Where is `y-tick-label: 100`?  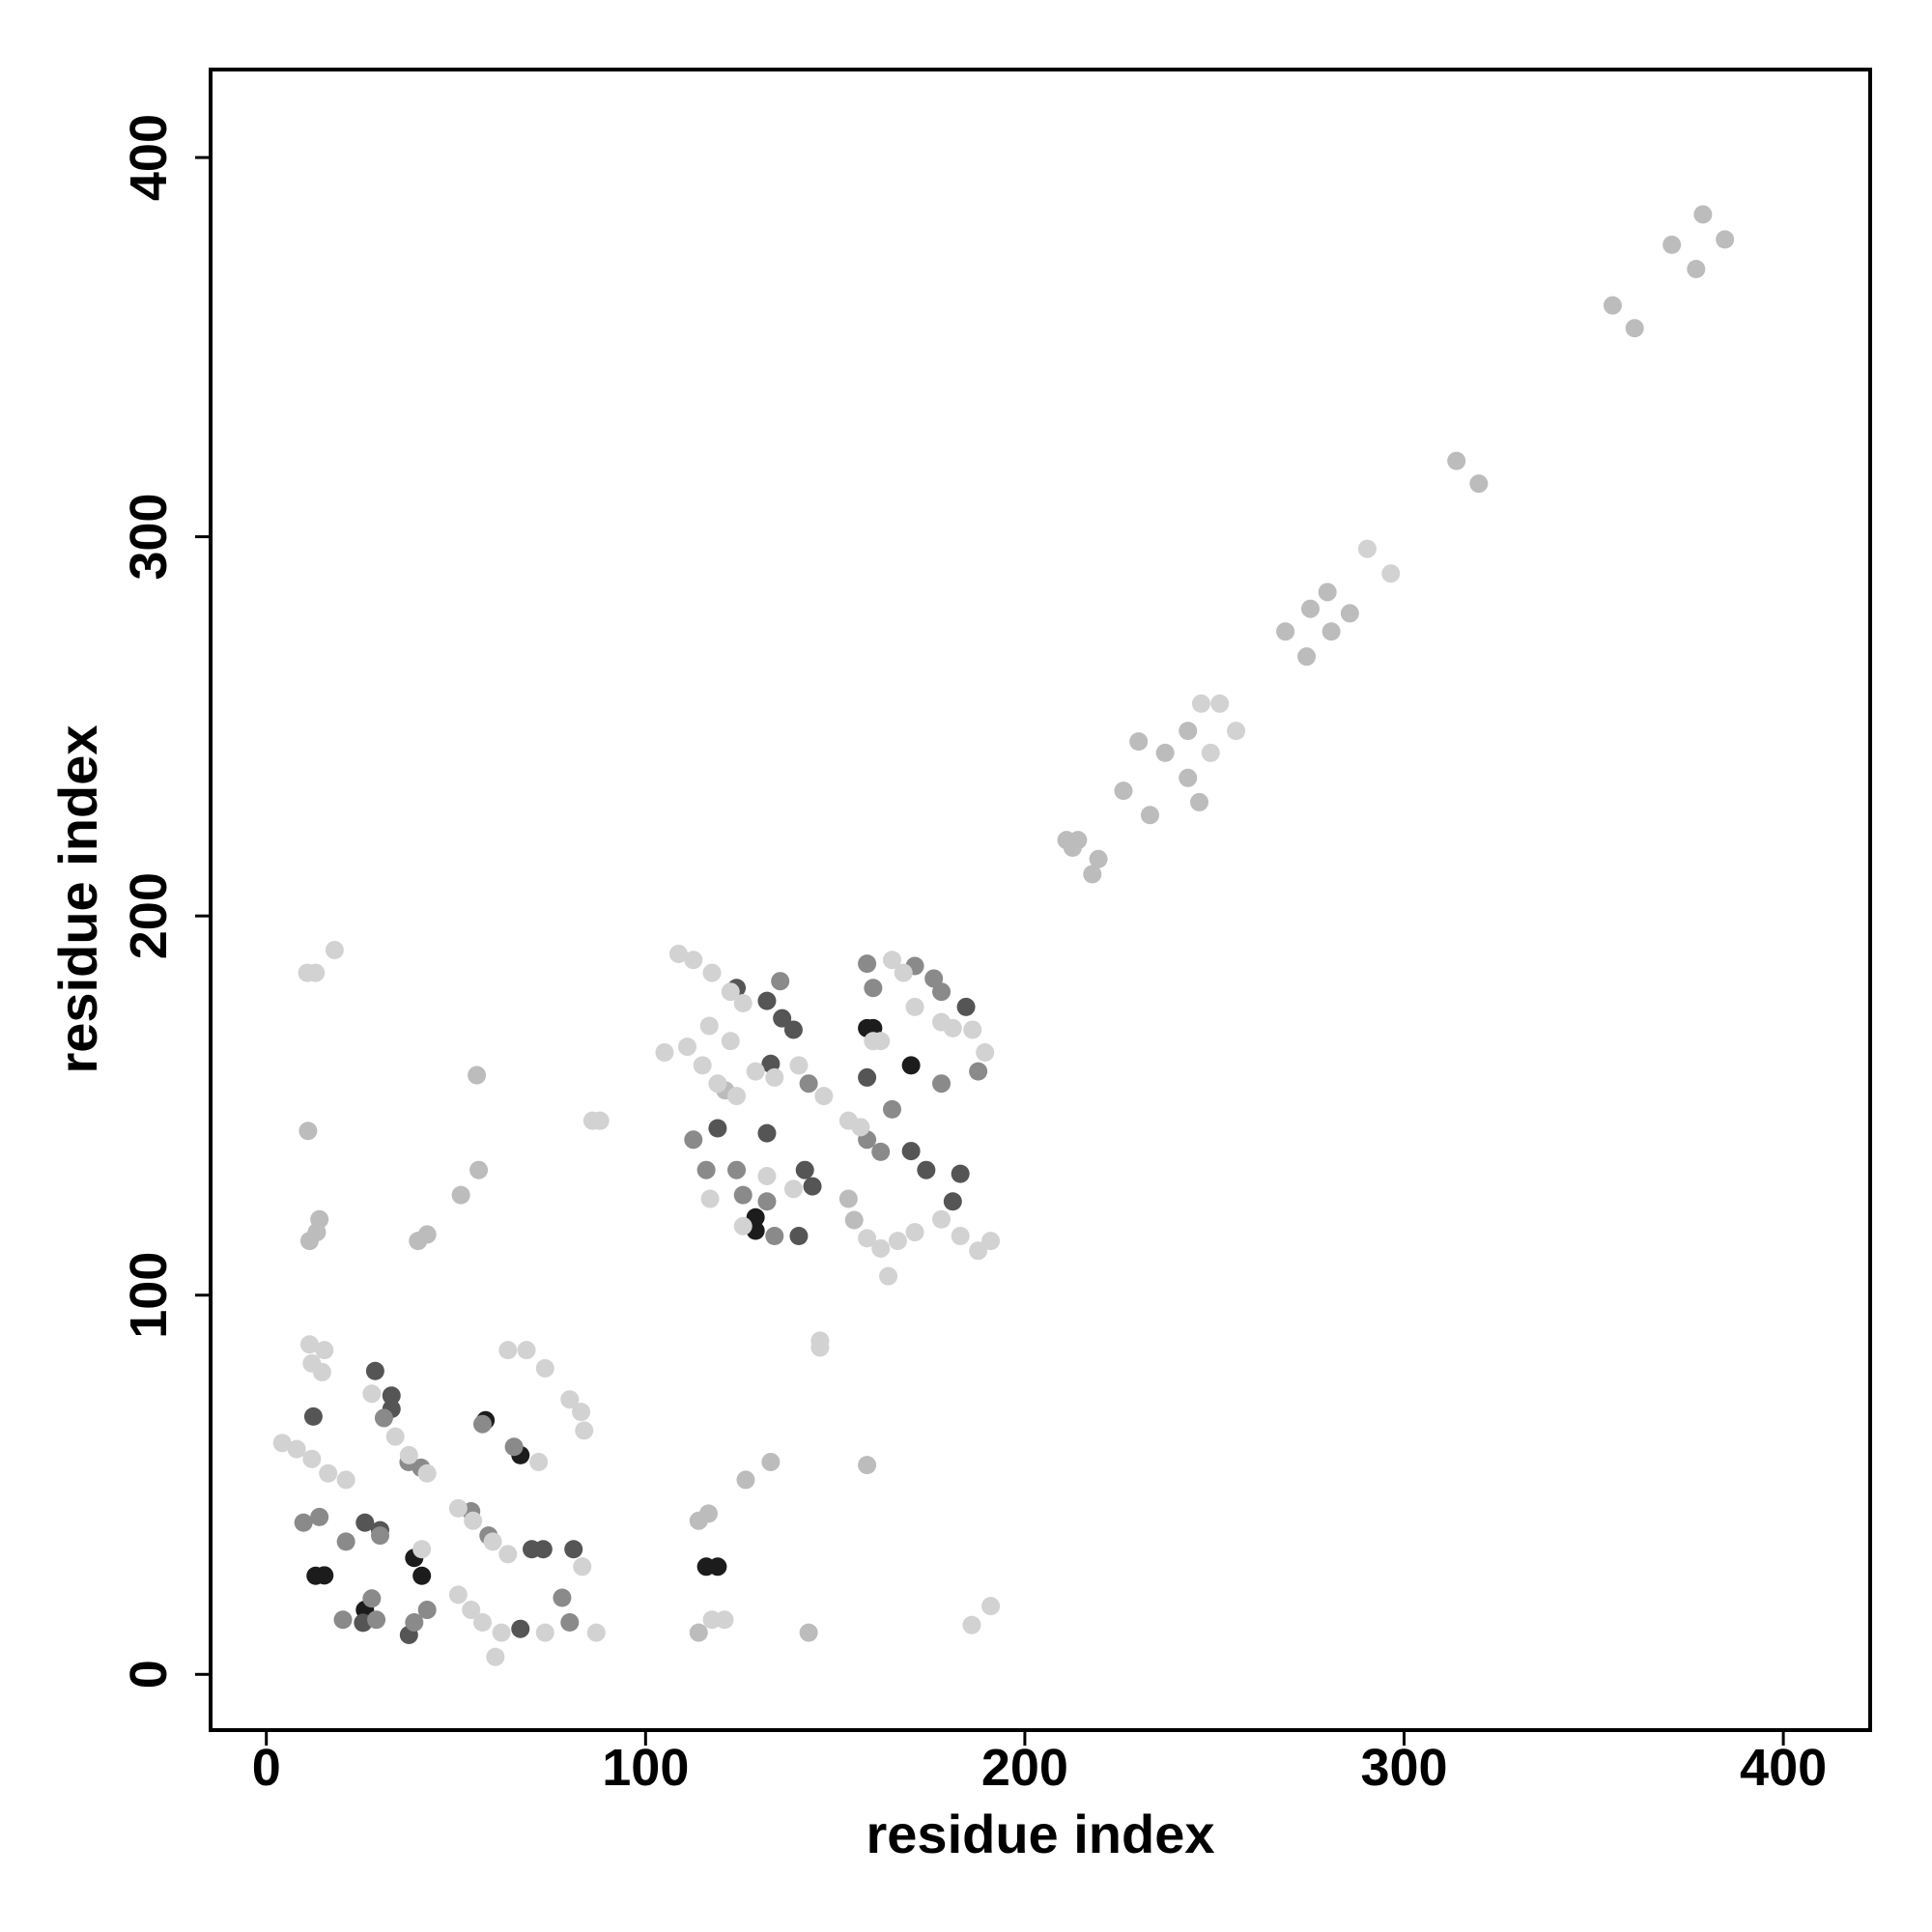
y-tick-label: 100 is located at coordinates (149, 1295).